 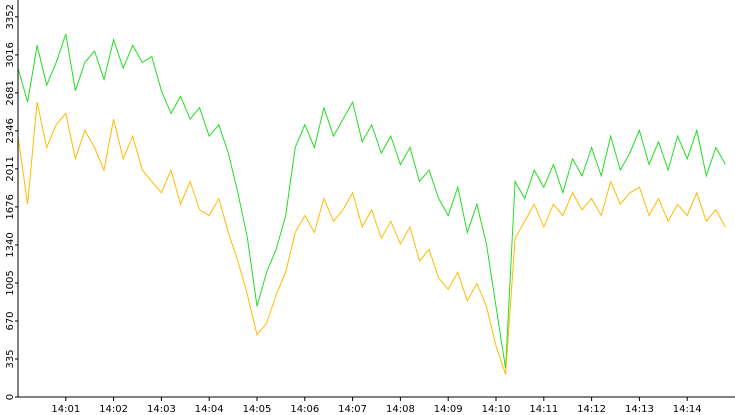 I want to click on y-tick-label: 670, so click(x=10, y=320).